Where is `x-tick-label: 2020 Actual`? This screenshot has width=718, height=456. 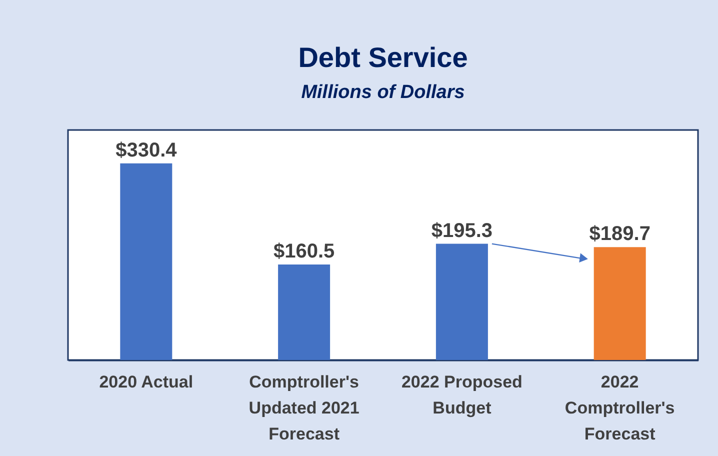 x-tick-label: 2020 Actual is located at coordinates (146, 382).